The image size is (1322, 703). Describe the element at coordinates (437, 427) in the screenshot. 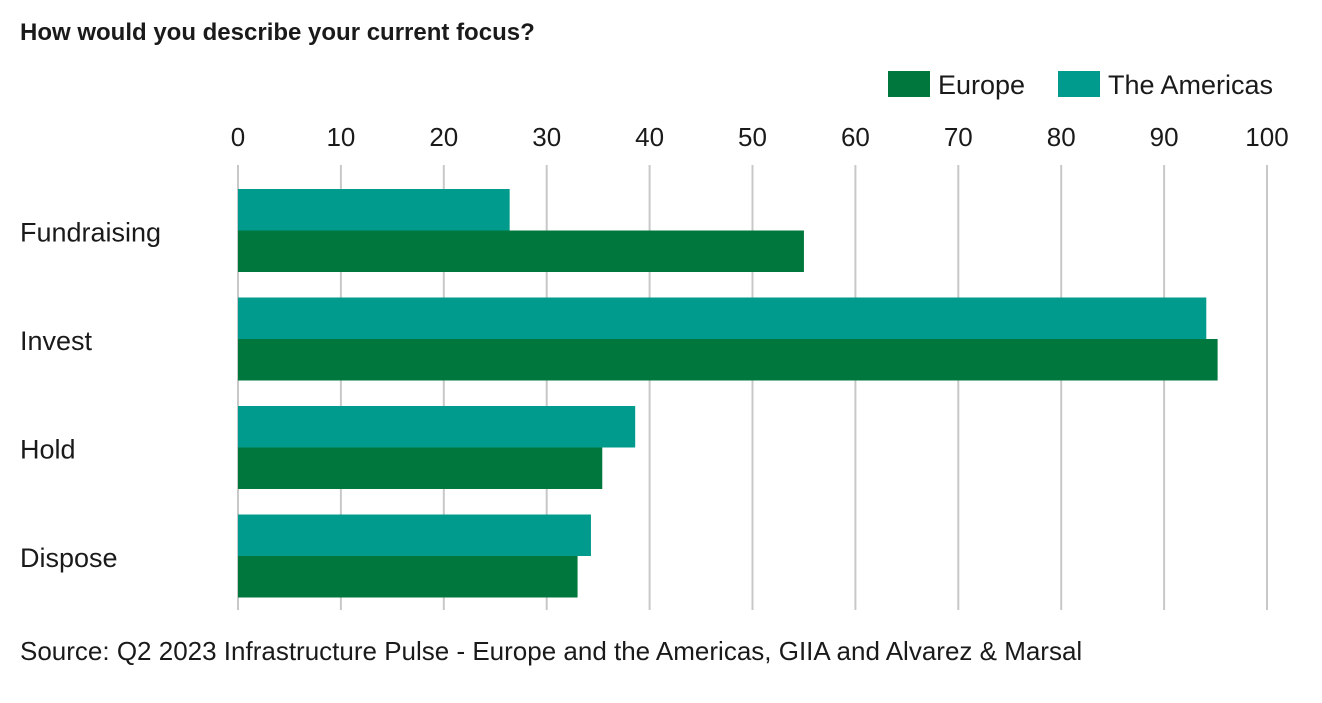

I see `bar-the-americas-hold` at that location.